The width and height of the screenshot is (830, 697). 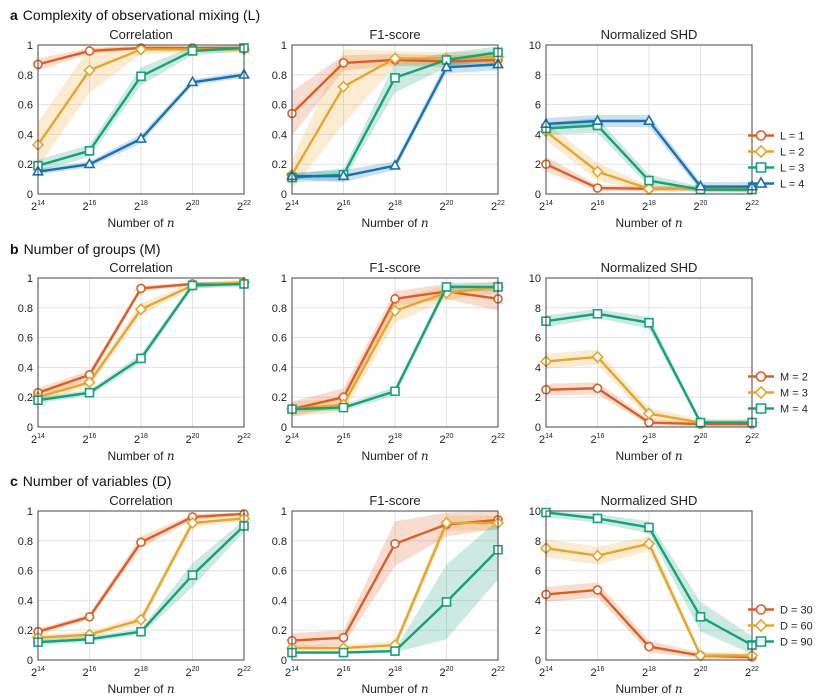 What do you see at coordinates (90, 481) in the screenshot?
I see `section-title: c Number of variables (D)` at bounding box center [90, 481].